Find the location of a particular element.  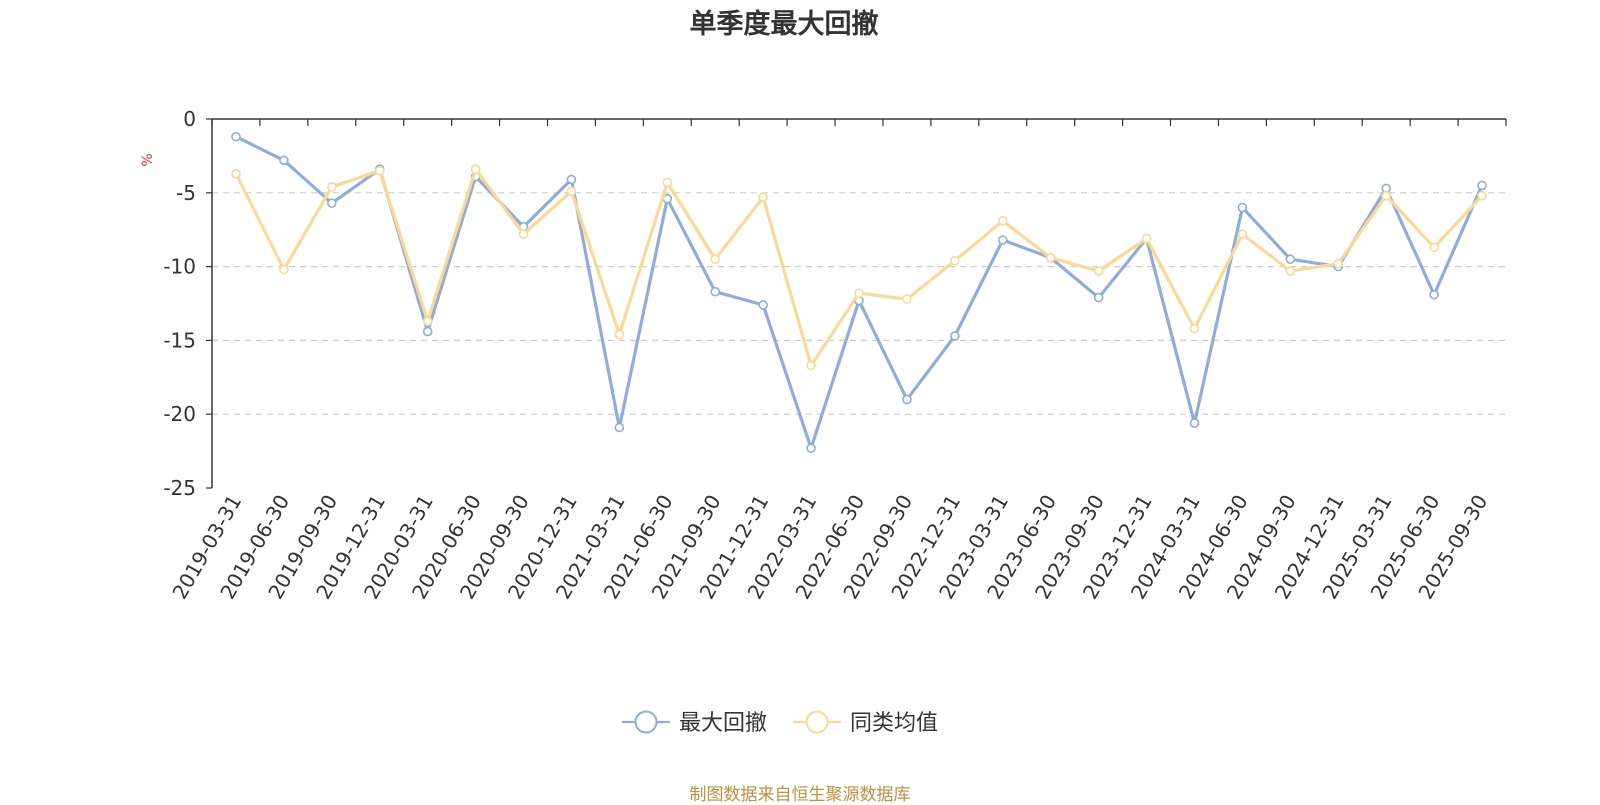

y-tick-label: 0 is located at coordinates (189, 119).